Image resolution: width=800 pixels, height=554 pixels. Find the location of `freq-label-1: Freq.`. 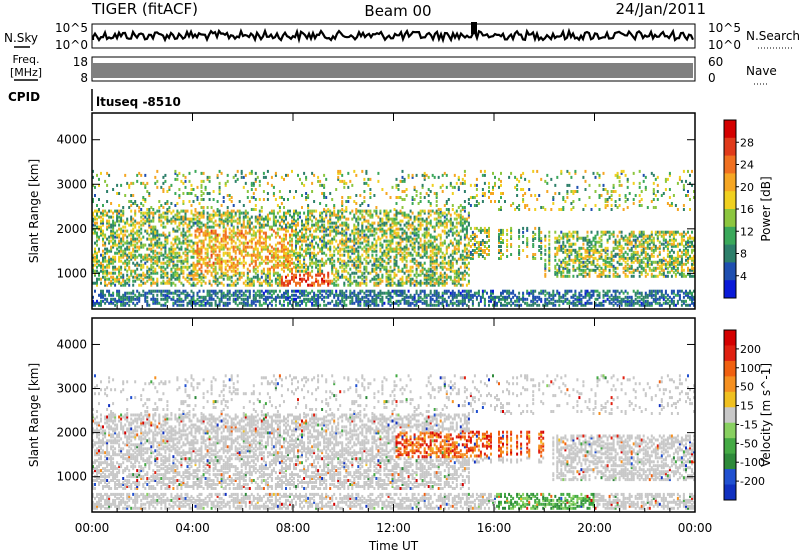

freq-label-1: Freq. is located at coordinates (25, 59).